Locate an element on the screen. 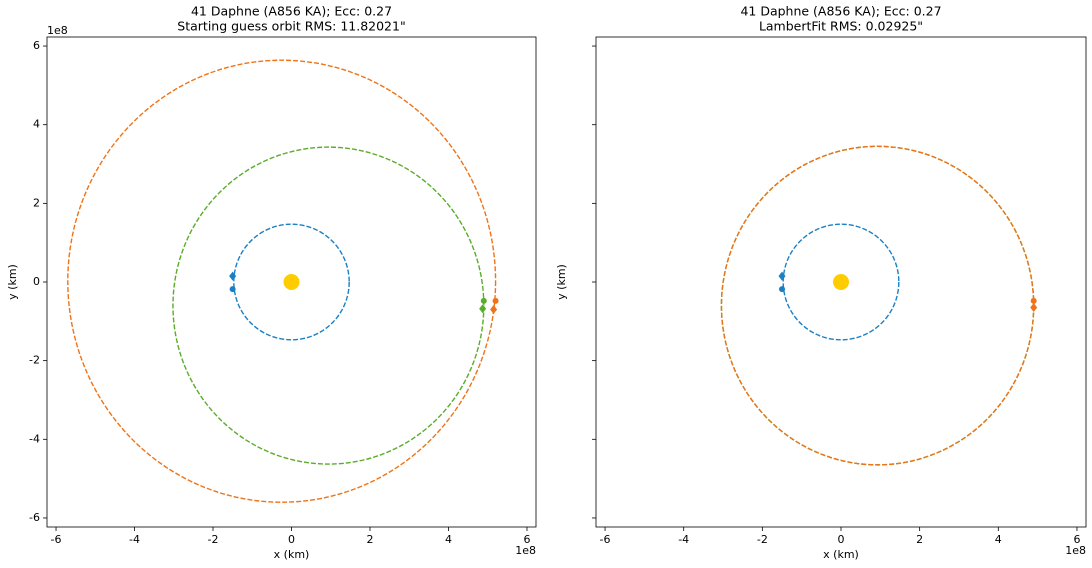  y-tick-label: 4 is located at coordinates (36, 124).